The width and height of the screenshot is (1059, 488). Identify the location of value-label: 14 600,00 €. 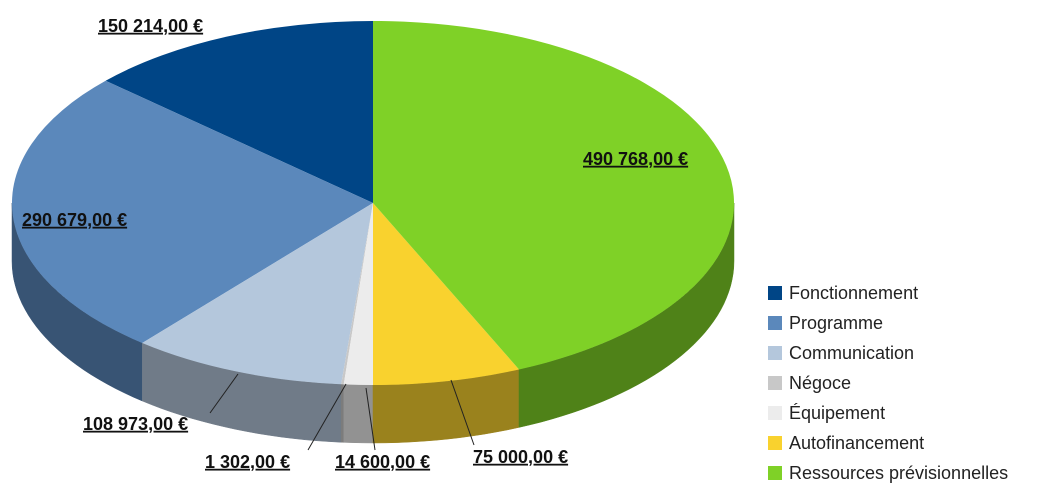
(382, 462).